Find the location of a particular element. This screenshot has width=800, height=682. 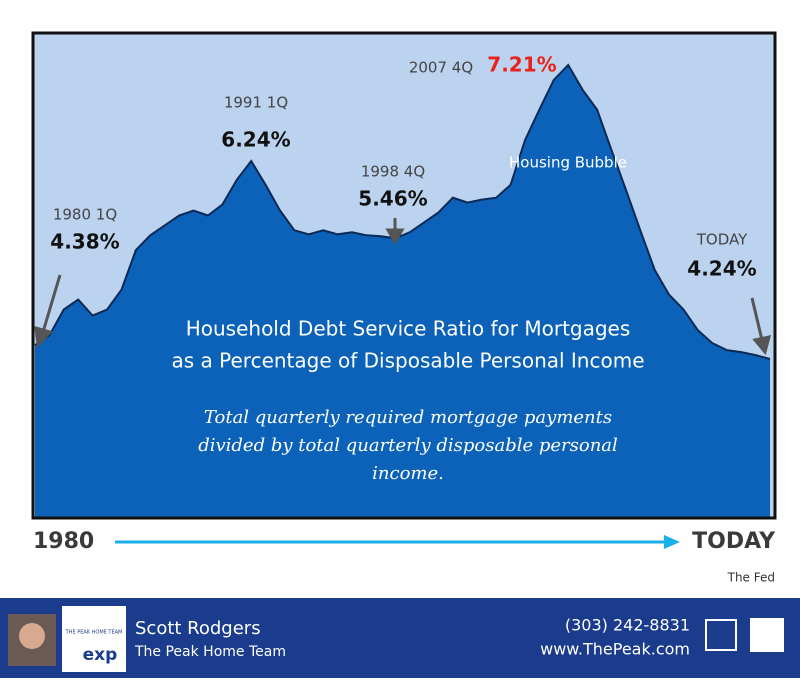

agent-team: The Peak Home Team is located at coordinates (210, 652).